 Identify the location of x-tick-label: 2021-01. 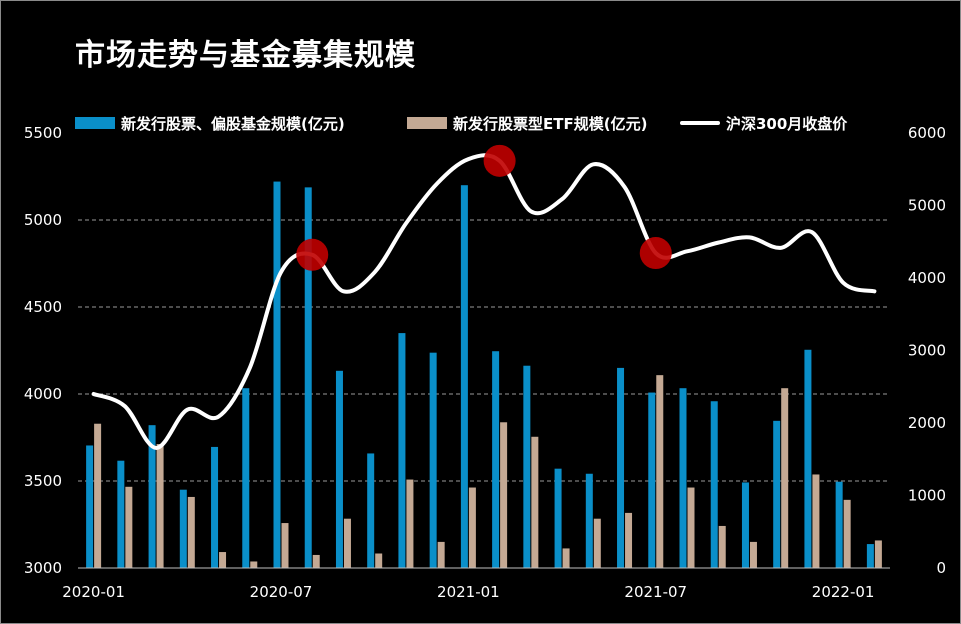
(468, 592).